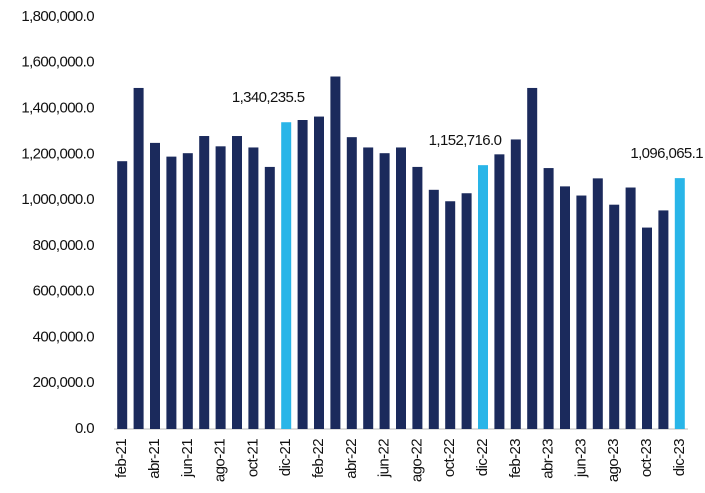 The height and width of the screenshot is (493, 705). What do you see at coordinates (57, 16) in the screenshot?
I see `y-tick-label: 1,800,000.0` at bounding box center [57, 16].